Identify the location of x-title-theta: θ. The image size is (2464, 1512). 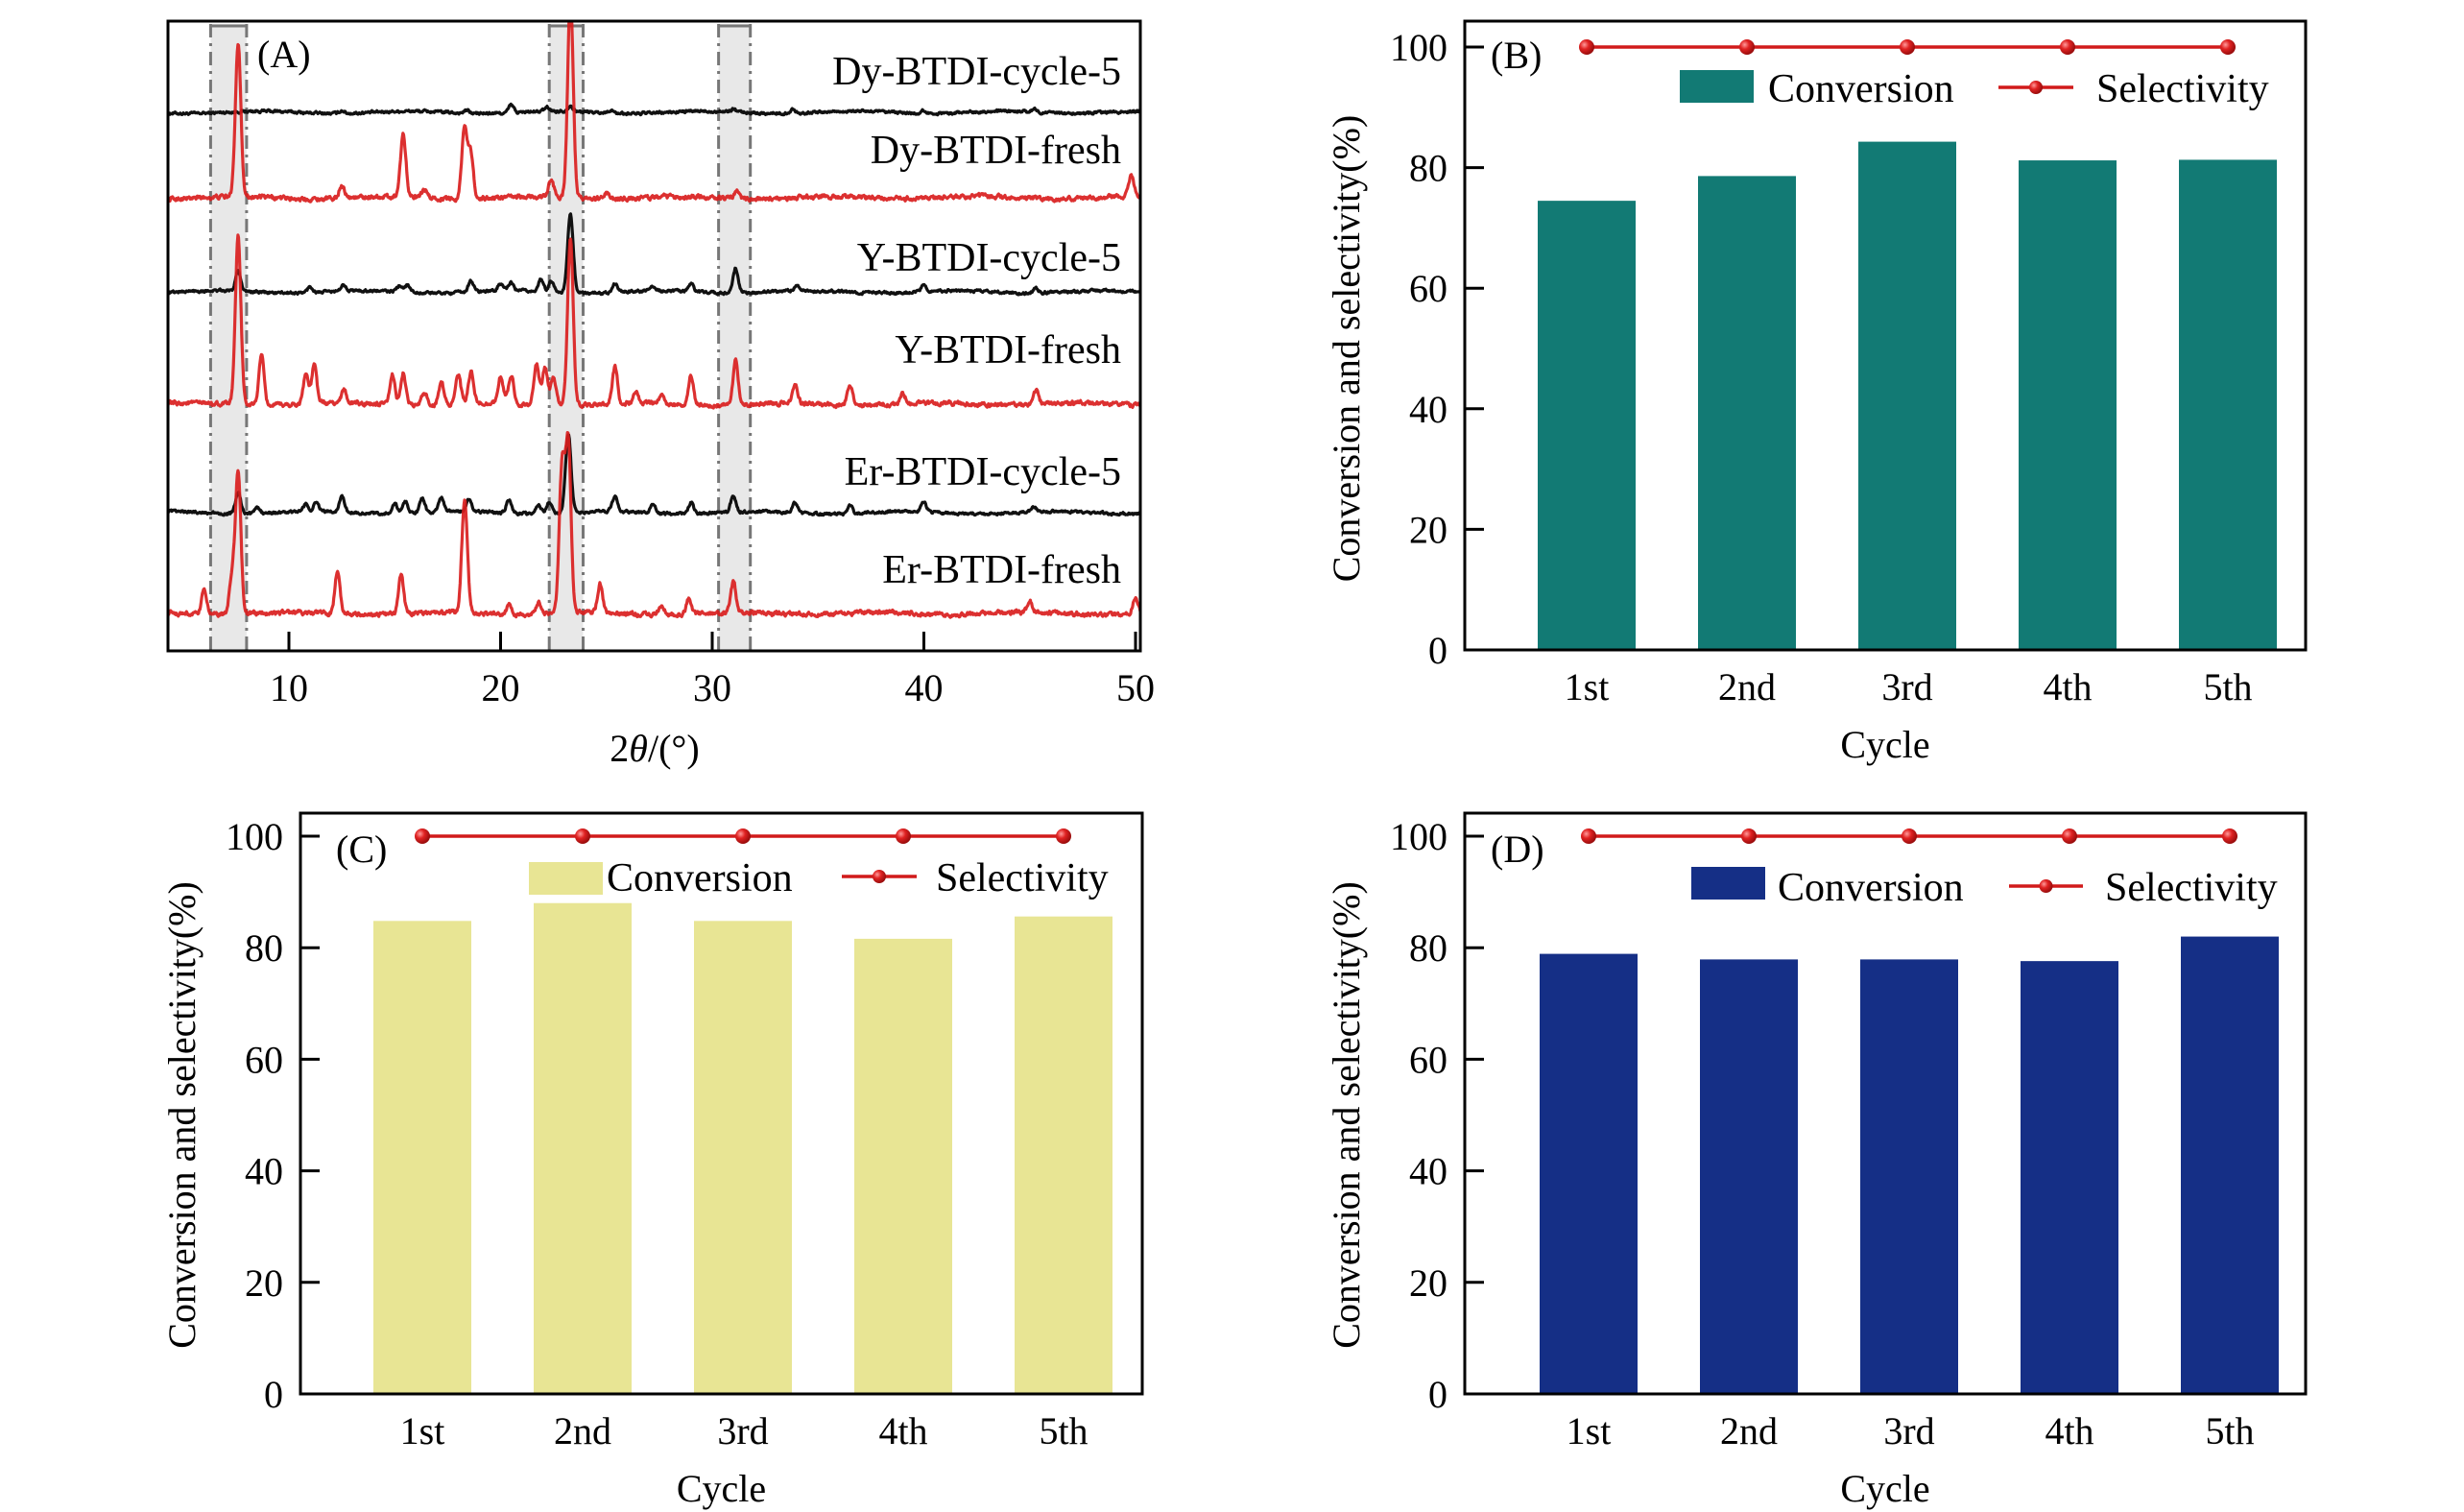
(638, 748).